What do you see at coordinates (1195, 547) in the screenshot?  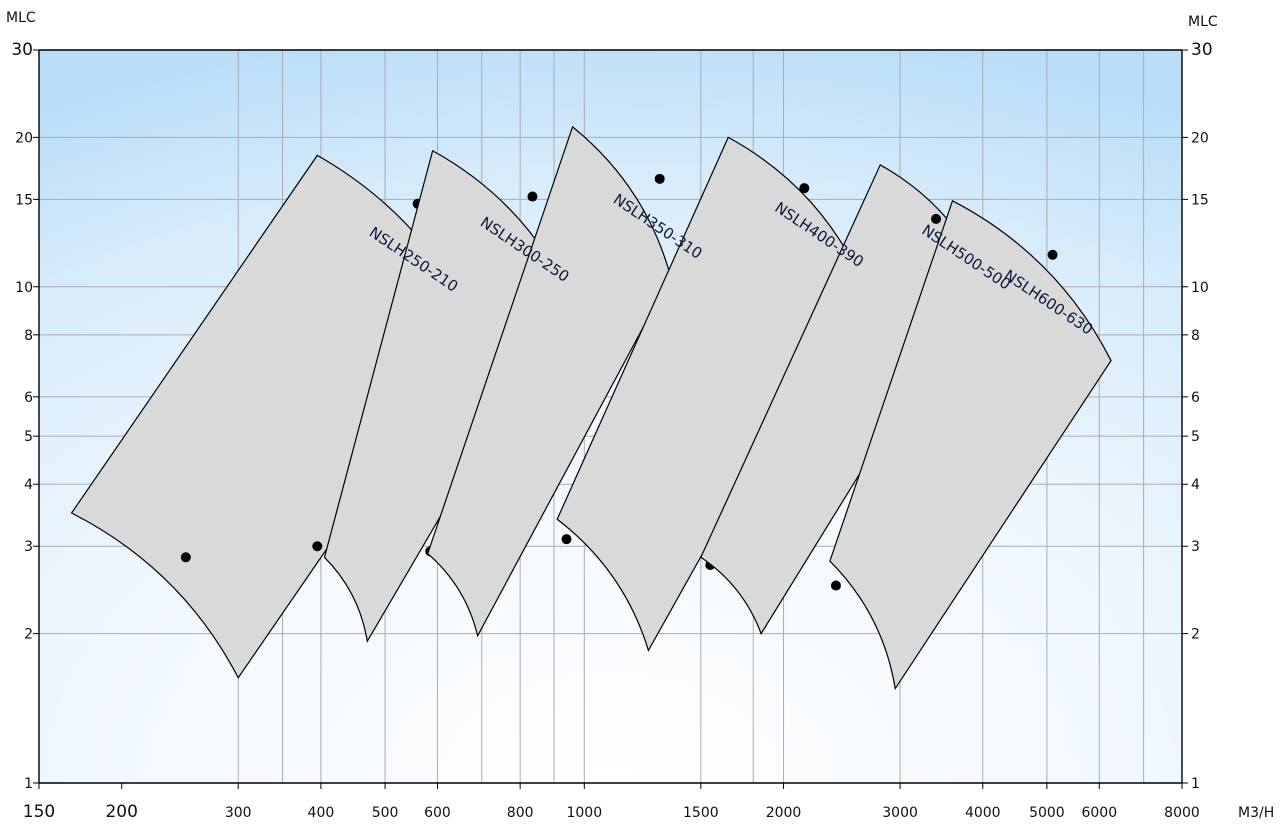 I see `y-tick-label-right: 3` at bounding box center [1195, 547].